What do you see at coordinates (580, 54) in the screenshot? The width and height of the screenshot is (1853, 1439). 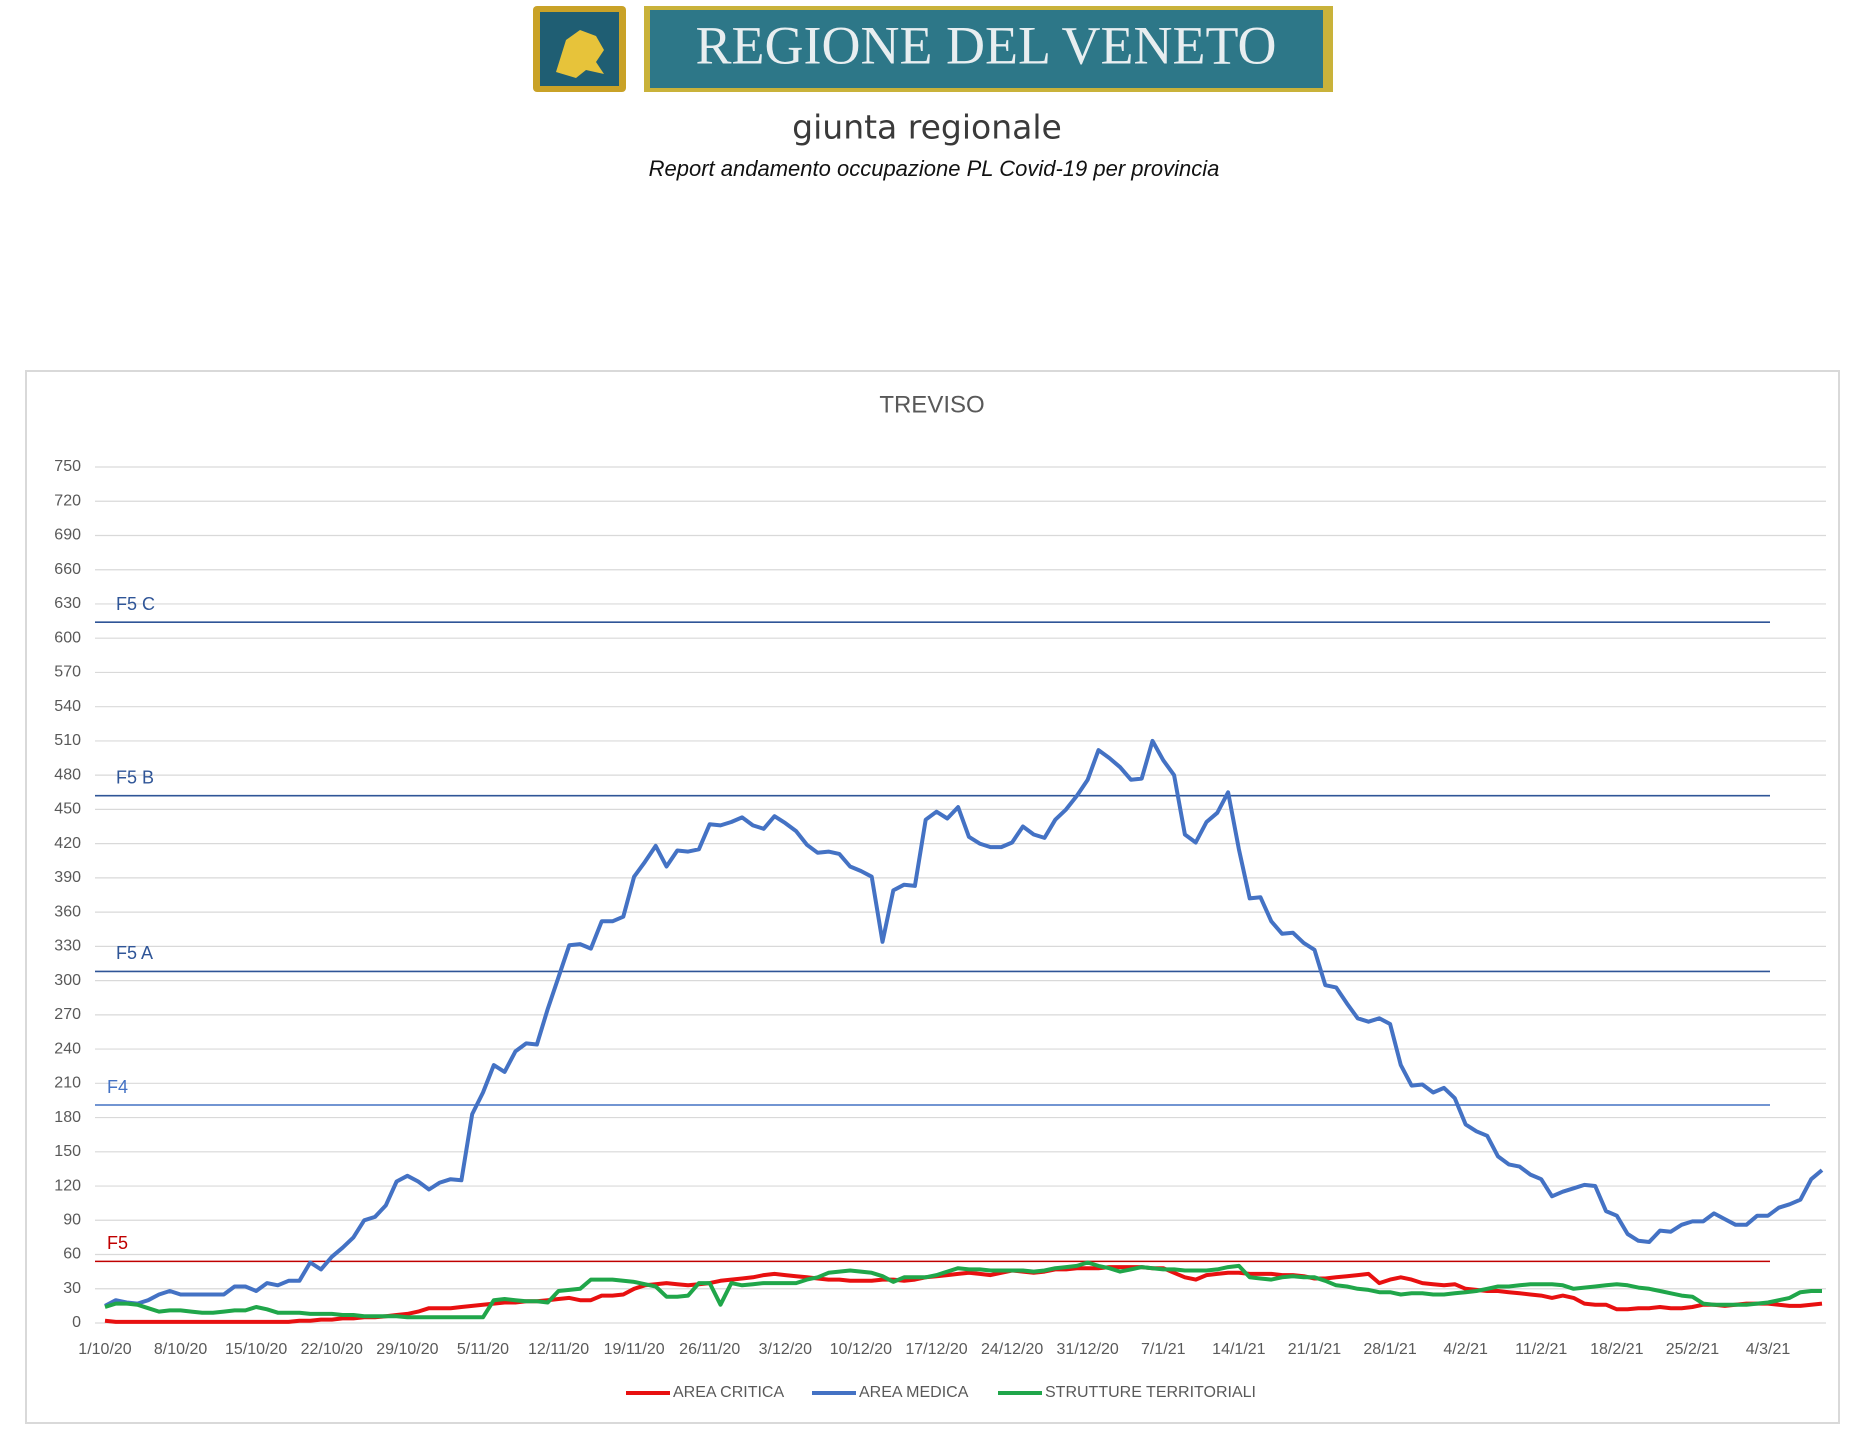 I see `logo-lion` at bounding box center [580, 54].